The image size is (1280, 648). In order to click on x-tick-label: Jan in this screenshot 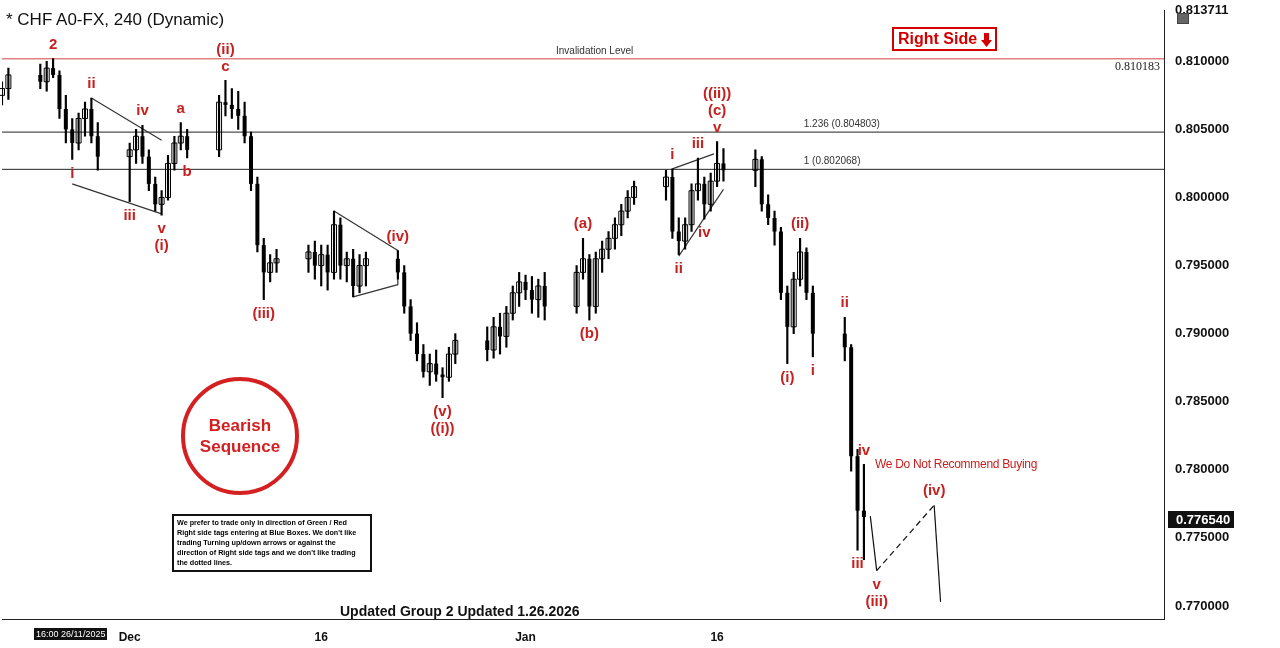, I will do `click(525, 637)`.